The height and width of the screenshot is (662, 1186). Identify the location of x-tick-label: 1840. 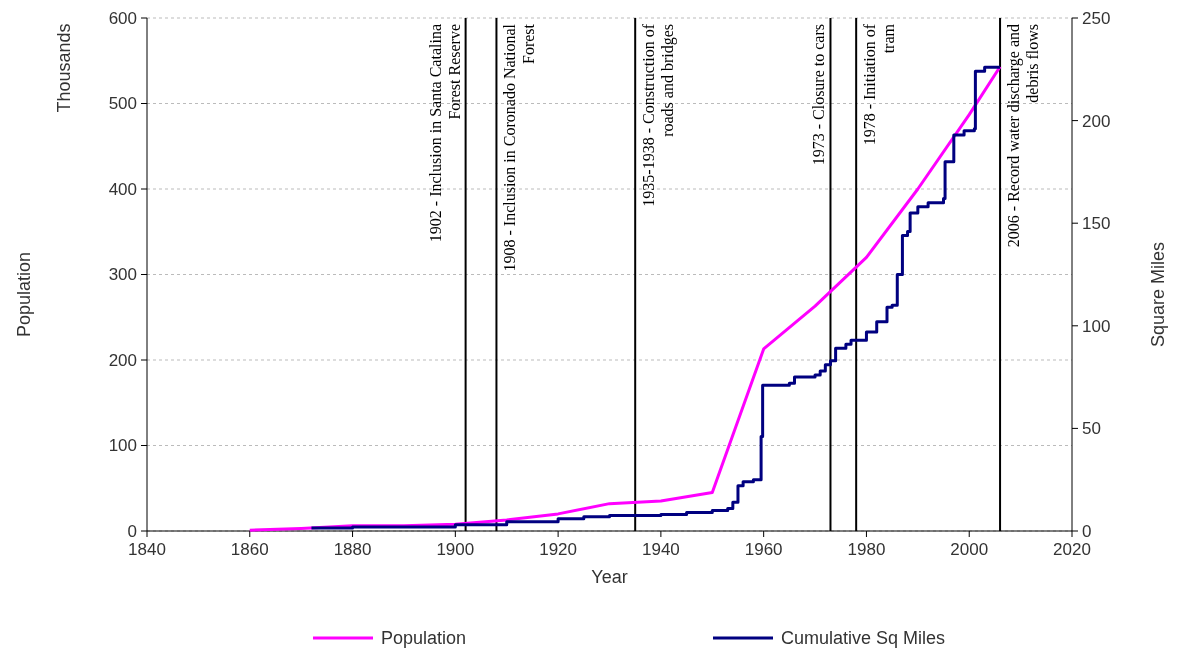
(147, 549).